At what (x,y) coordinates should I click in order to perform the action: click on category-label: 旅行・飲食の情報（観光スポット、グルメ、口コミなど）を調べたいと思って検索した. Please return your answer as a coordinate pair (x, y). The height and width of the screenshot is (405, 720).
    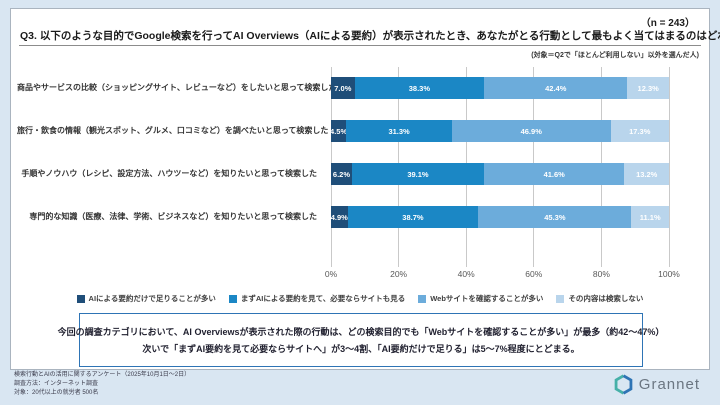
    Looking at the image, I should click on (173, 130).